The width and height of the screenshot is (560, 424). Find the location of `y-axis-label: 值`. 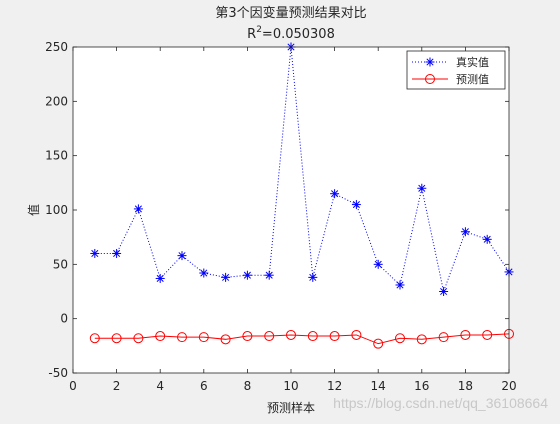

y-axis-label: 值 is located at coordinates (33, 210).